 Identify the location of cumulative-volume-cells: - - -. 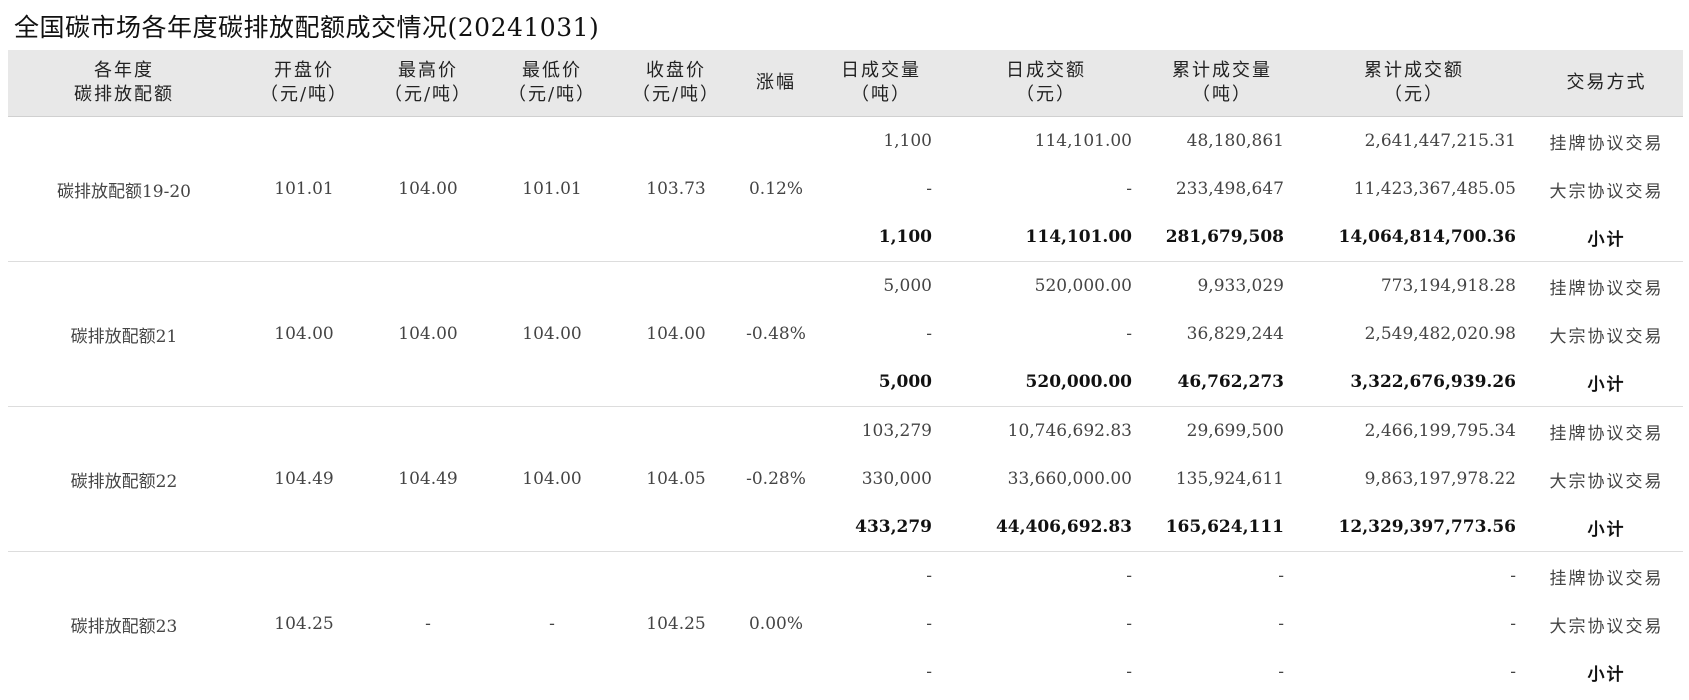
(1222, 624).